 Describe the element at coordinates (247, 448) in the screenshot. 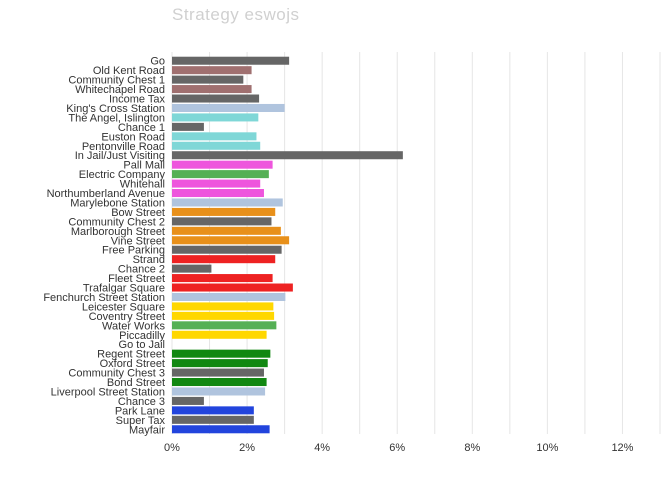

I see `x-tick-label: 2%` at that location.